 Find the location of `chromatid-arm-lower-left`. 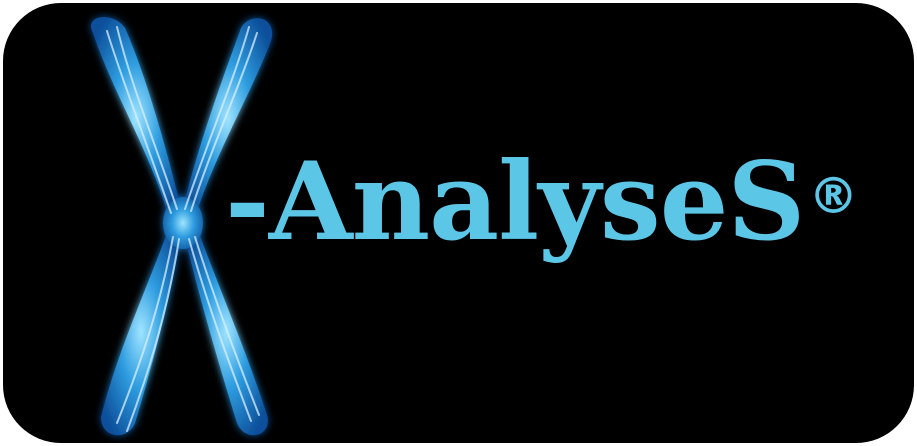

chromatid-arm-lower-left is located at coordinates (141, 332).